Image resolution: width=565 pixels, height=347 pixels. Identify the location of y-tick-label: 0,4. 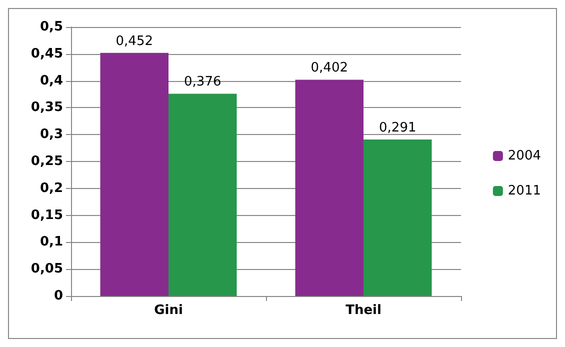
(51, 80).